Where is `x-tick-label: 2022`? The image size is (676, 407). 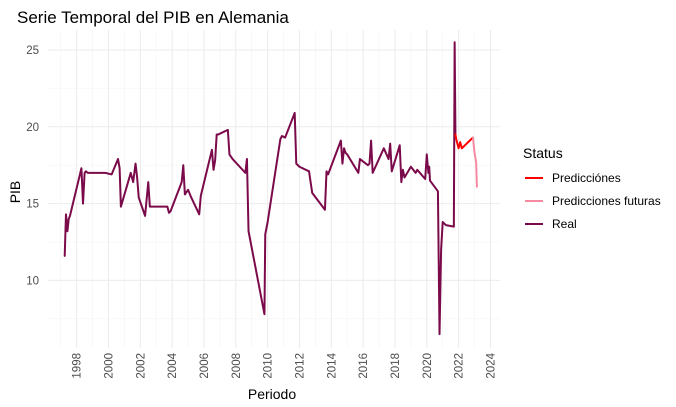 x-tick-label: 2022 is located at coordinates (460, 366).